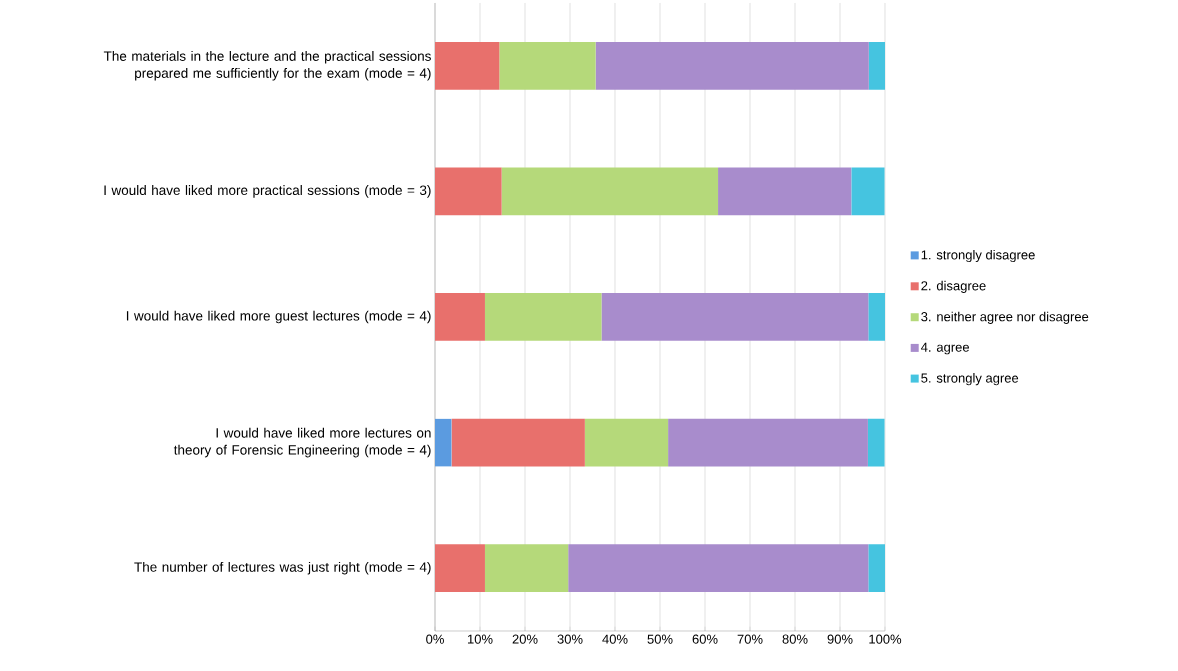 The image size is (1178, 671). I want to click on y-tick-label: The number of lectures was just right (mode = 4), so click(282, 568).